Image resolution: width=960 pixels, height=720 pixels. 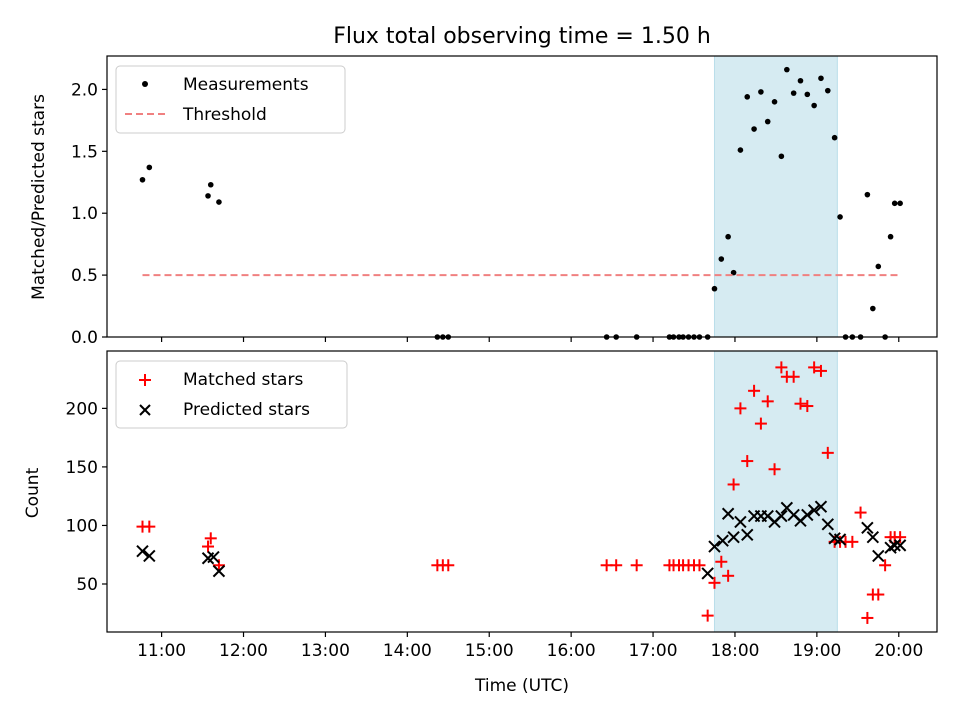 I want to click on top-plot-x-ticks, so click(x=530, y=339).